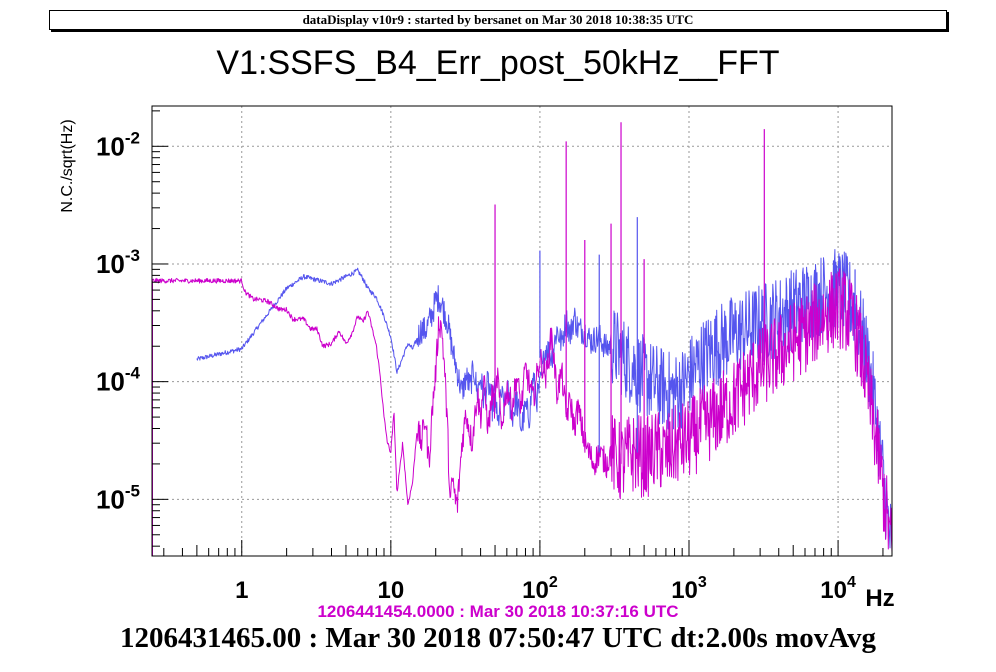 This screenshot has width=996, height=672. Describe the element at coordinates (118, 262) in the screenshot. I see `y-tick-label: 10⁻³` at that location.